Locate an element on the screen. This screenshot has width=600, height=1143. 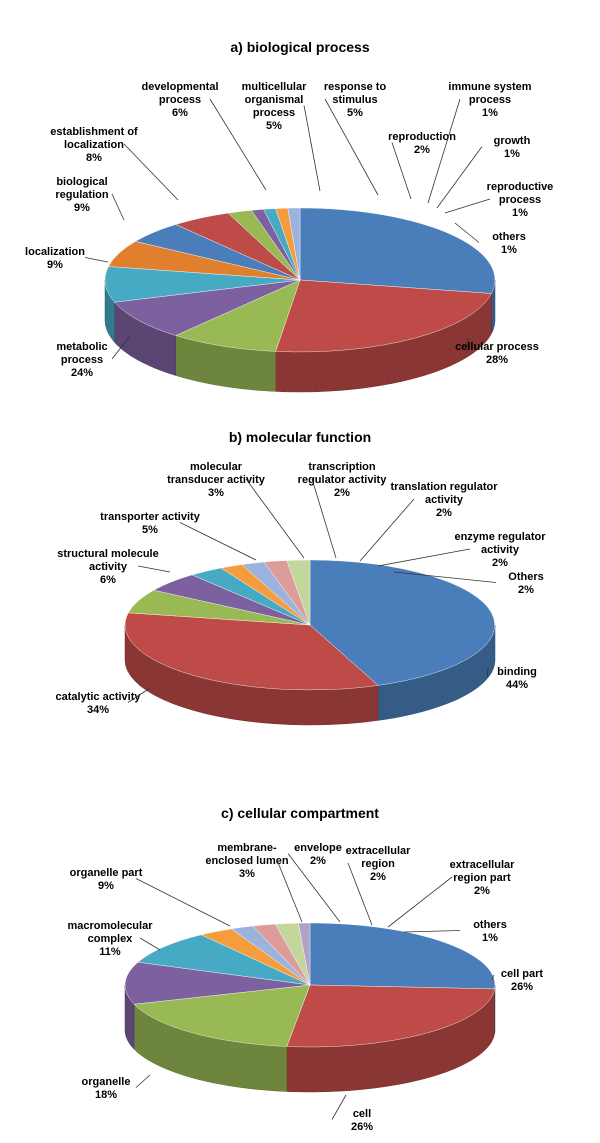
slice-label: immune system process 1% is located at coordinates (489, 100).